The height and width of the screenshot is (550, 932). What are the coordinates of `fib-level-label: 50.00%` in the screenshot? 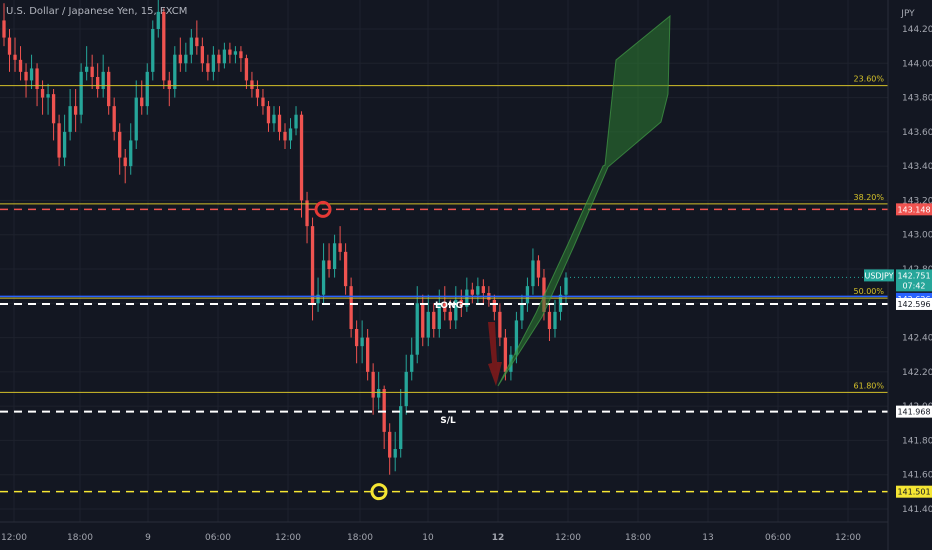 It's located at (868, 291).